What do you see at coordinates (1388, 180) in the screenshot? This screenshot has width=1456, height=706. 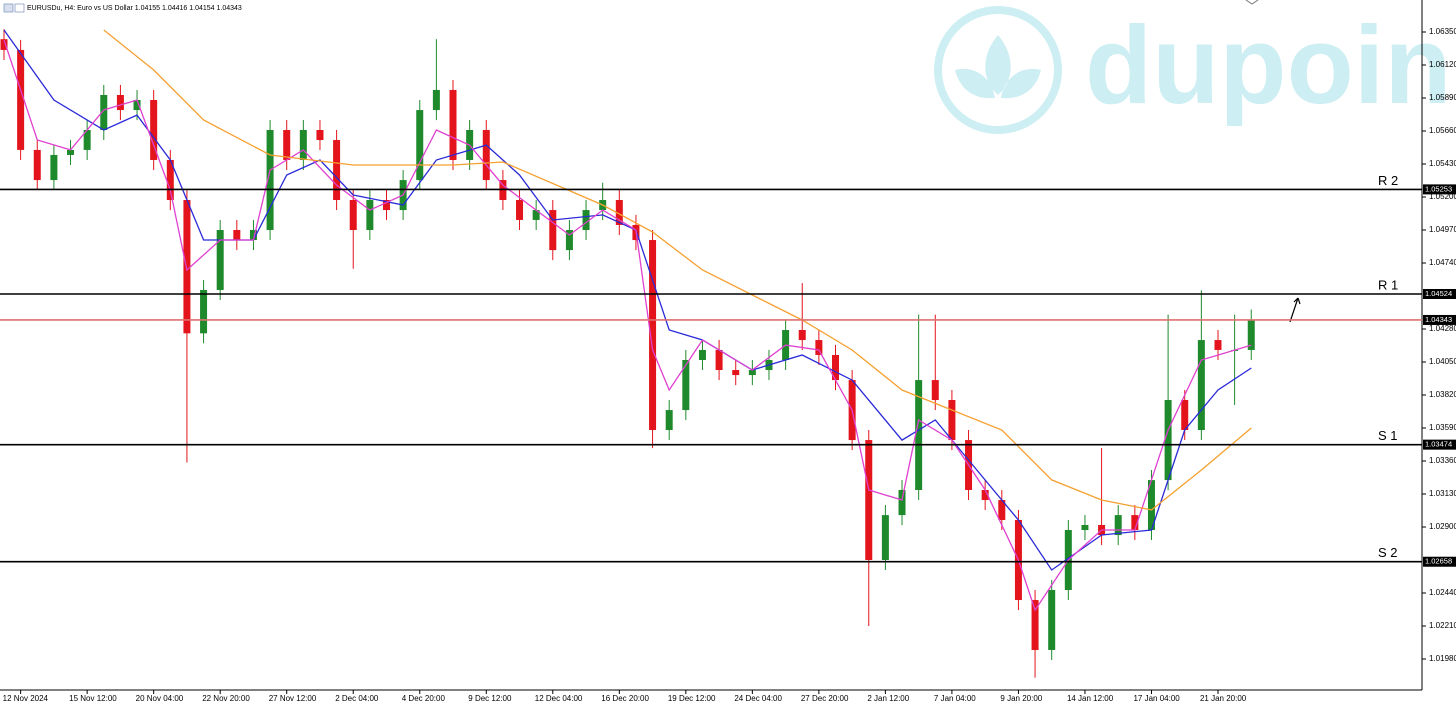 I see `level-name: R 2` at bounding box center [1388, 180].